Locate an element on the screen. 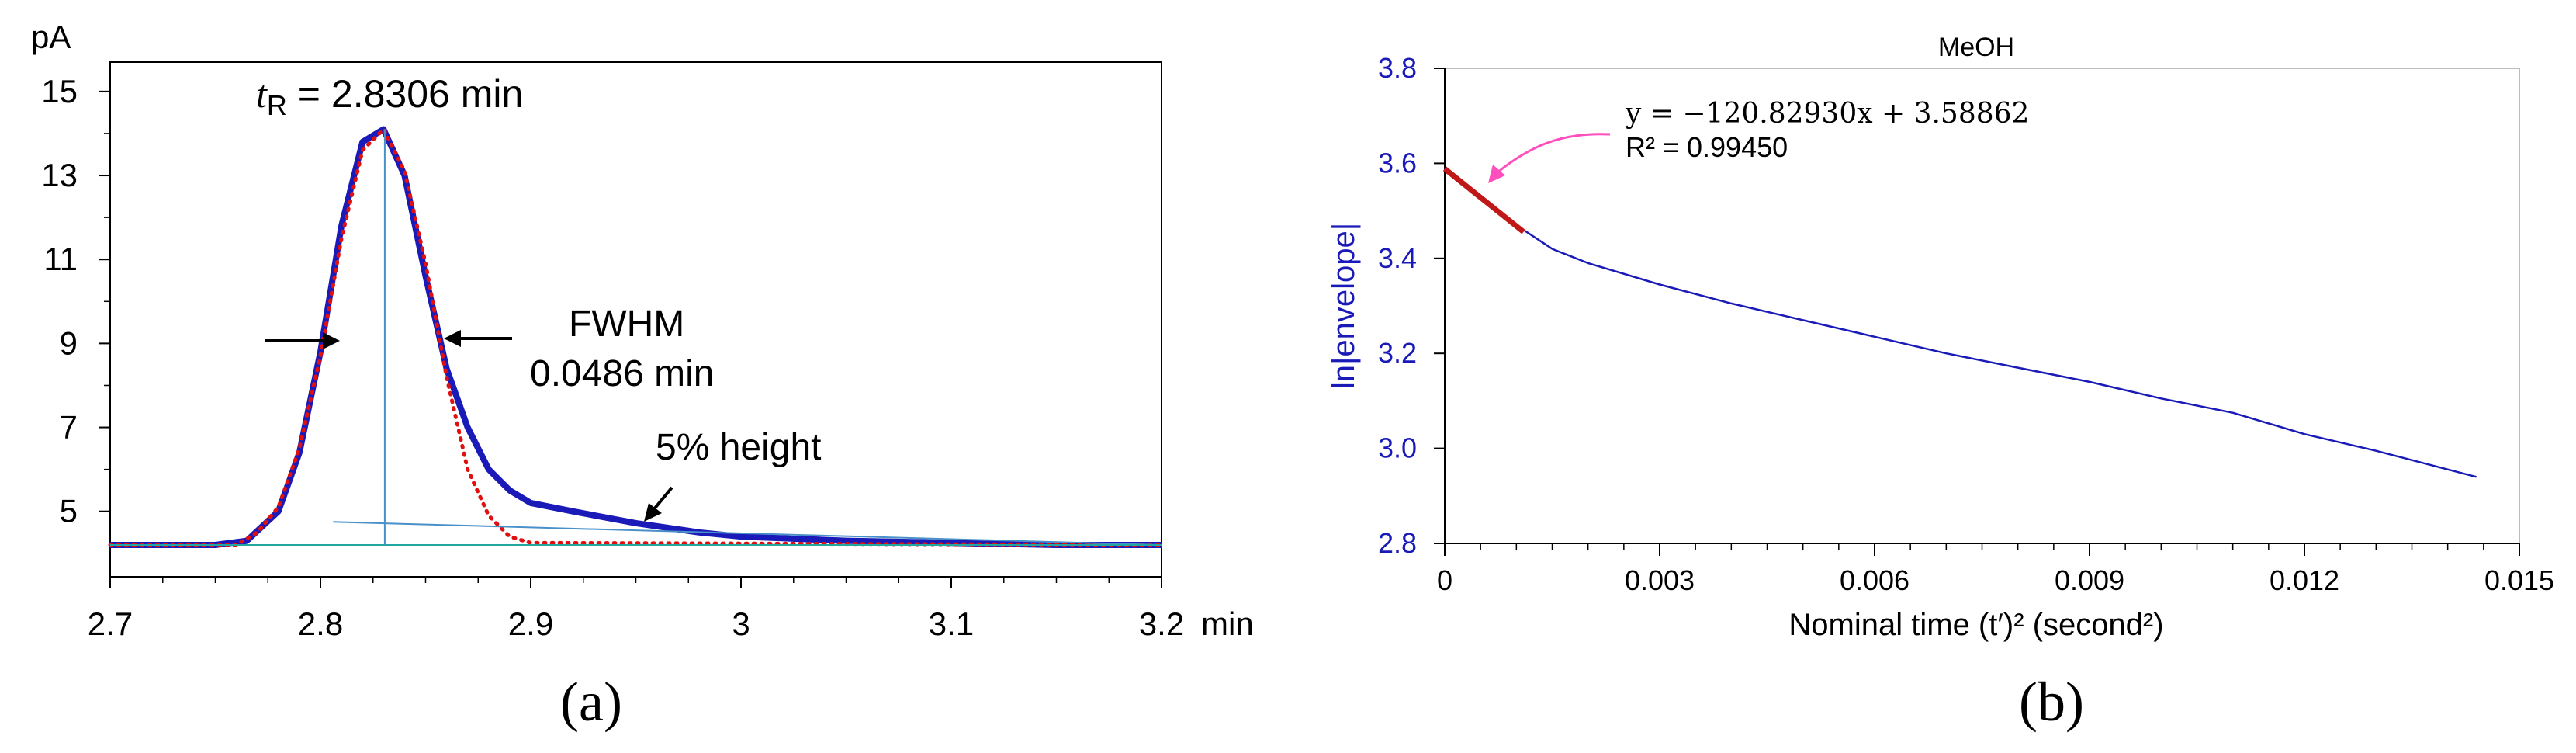 The image size is (2576, 753). linear-fit-line is located at coordinates (1483, 200).